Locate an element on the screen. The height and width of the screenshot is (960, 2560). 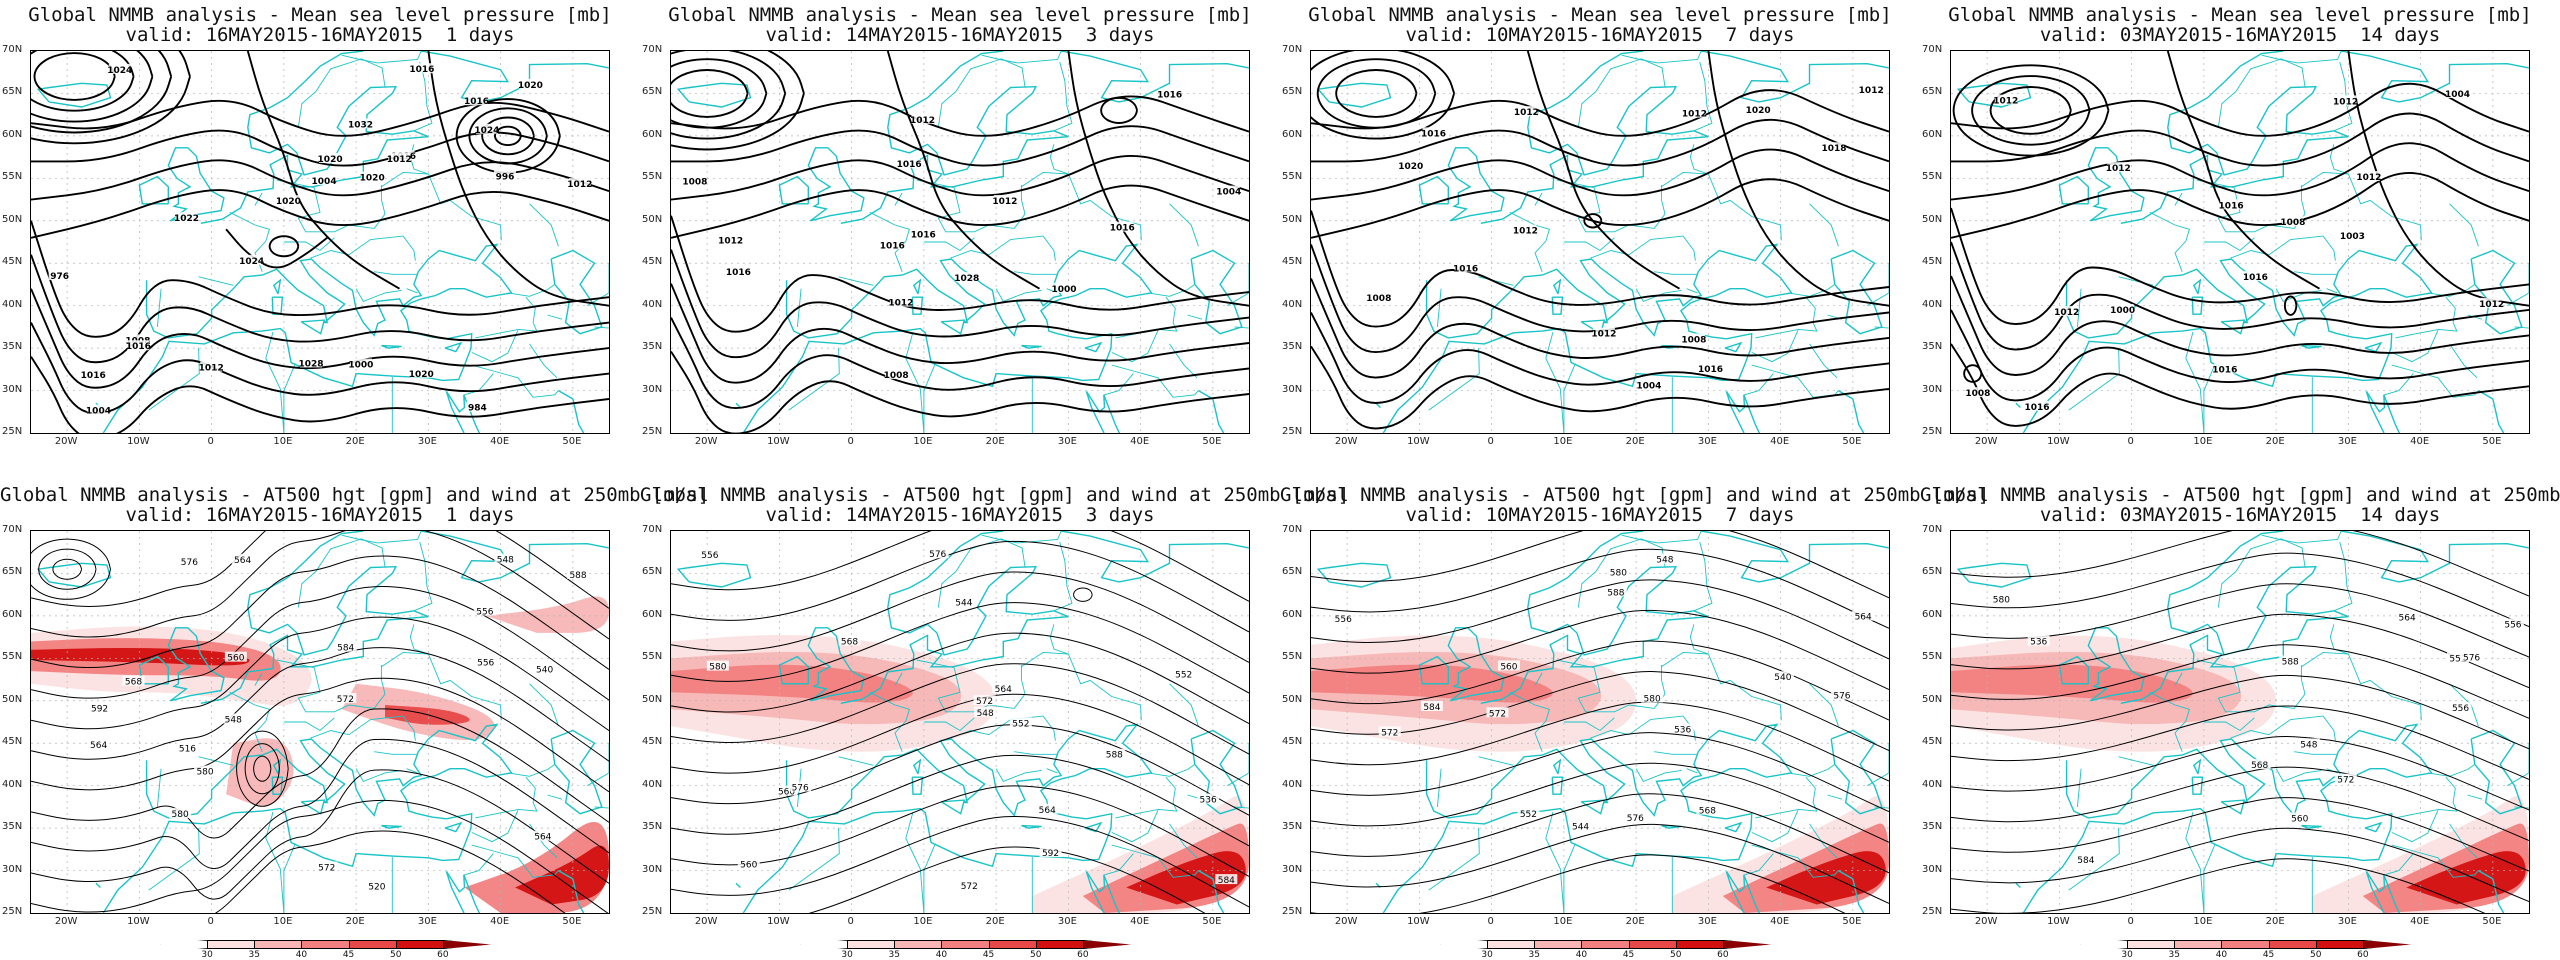
longitude-label: 0 is located at coordinates (1490, 441).